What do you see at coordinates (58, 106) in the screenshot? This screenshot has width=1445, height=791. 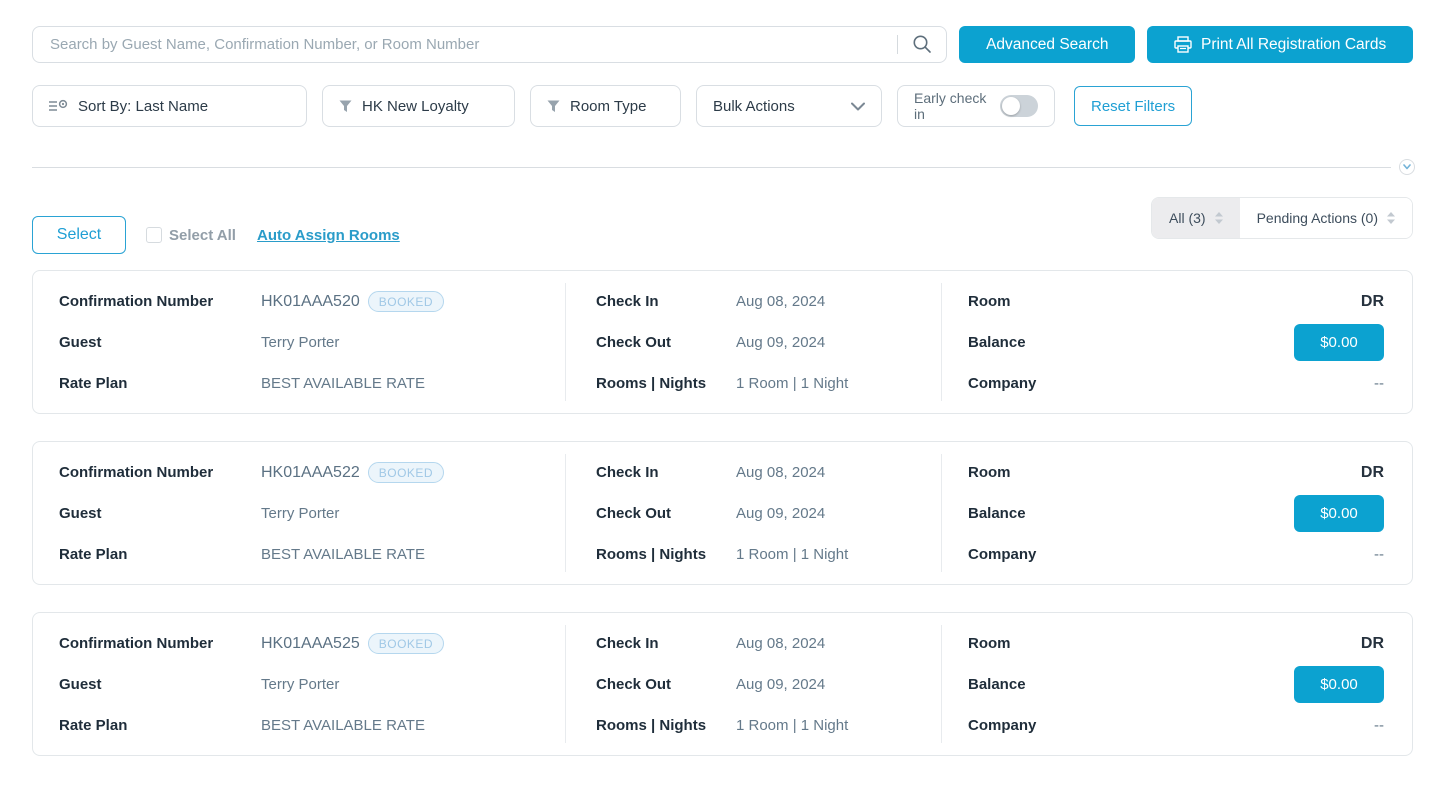 I see `sort-icon` at bounding box center [58, 106].